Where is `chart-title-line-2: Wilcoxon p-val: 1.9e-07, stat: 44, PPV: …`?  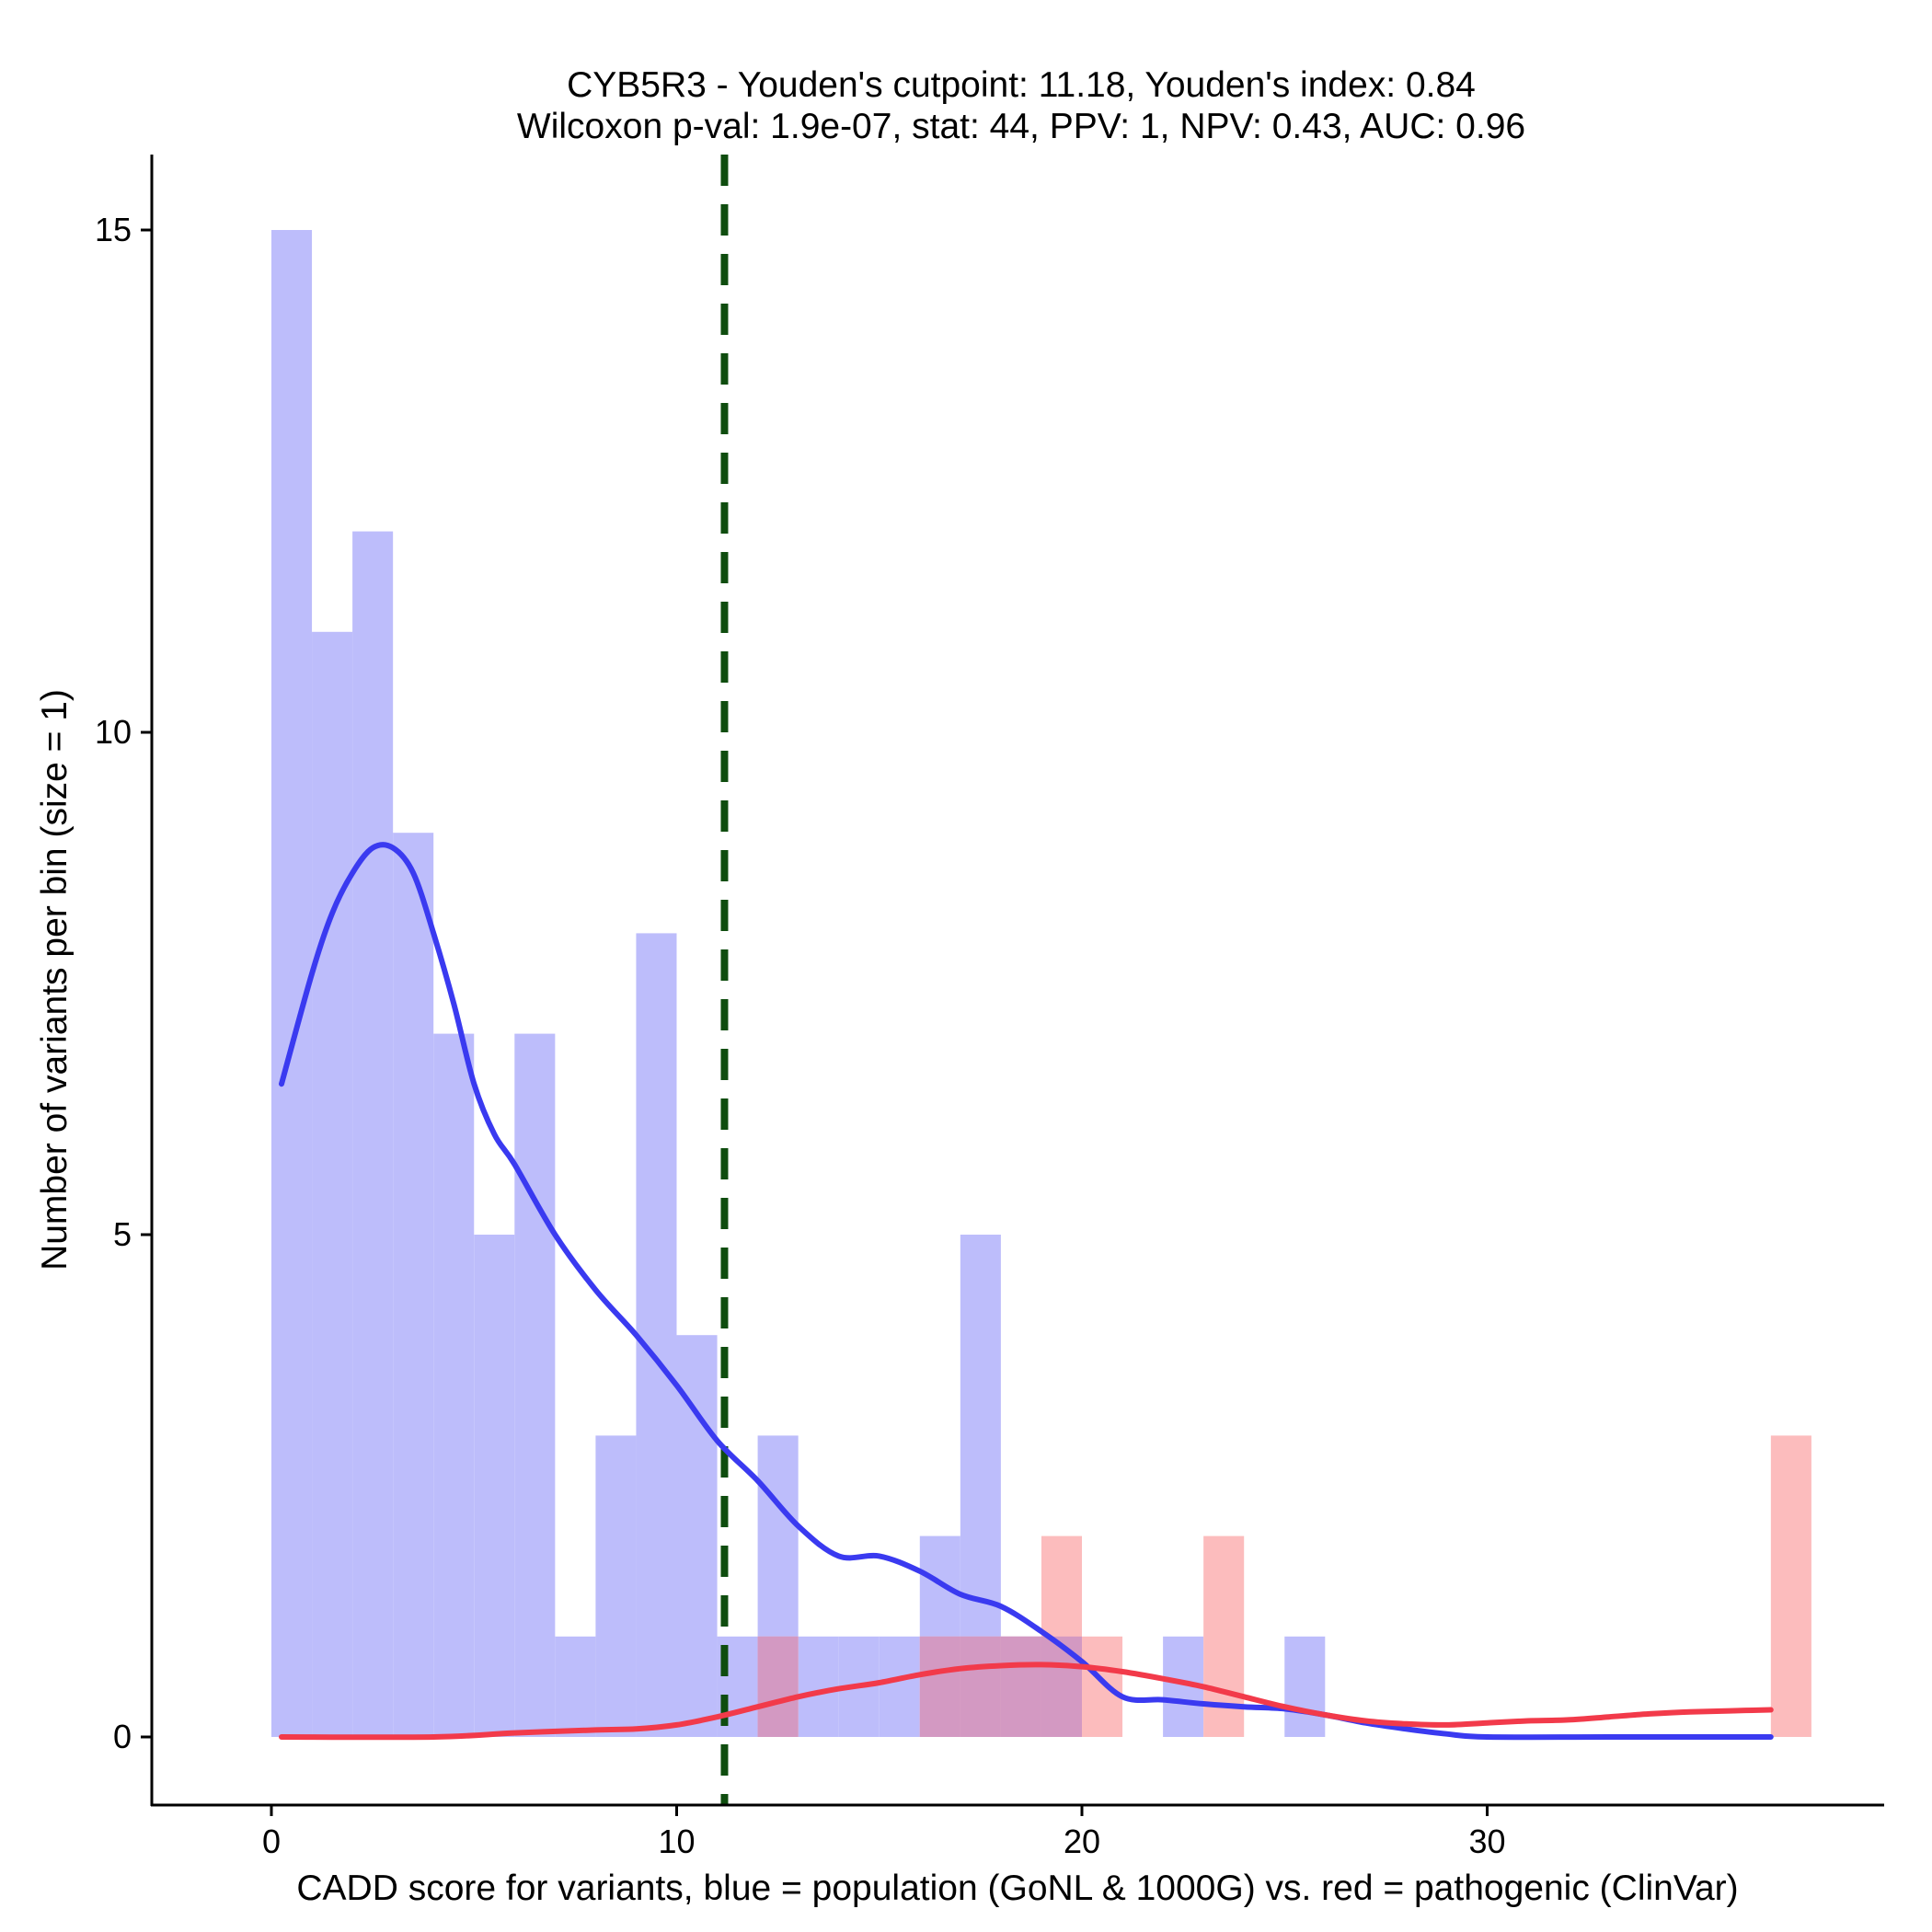 chart-title-line-2: Wilcoxon p-val: 1.9e-07, stat: 44, PPV: … is located at coordinates (1021, 126).